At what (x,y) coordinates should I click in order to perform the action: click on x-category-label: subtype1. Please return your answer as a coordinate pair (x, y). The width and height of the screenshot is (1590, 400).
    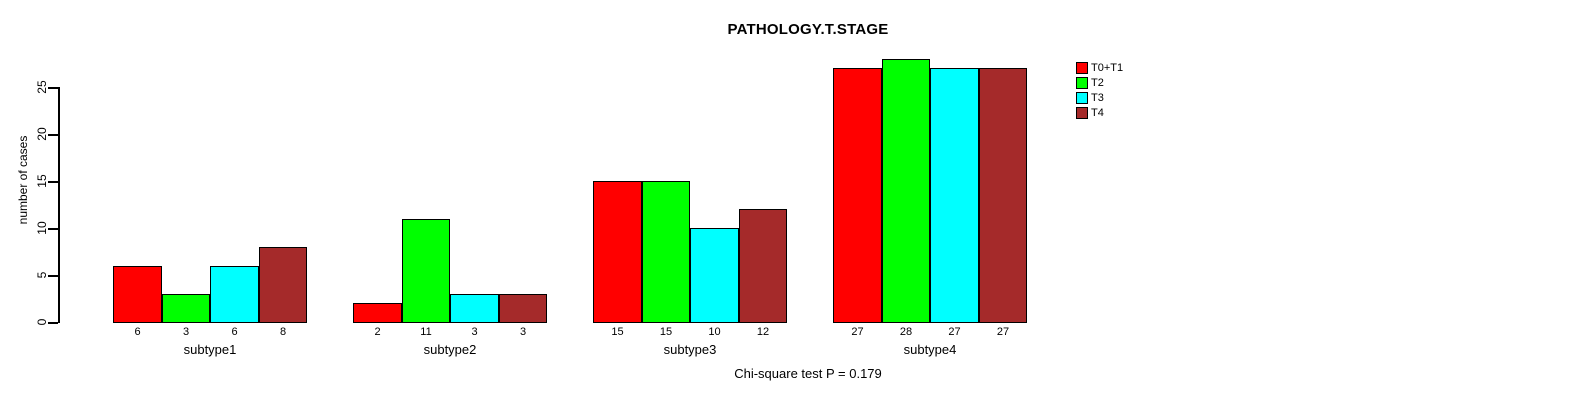
    Looking at the image, I should click on (210, 349).